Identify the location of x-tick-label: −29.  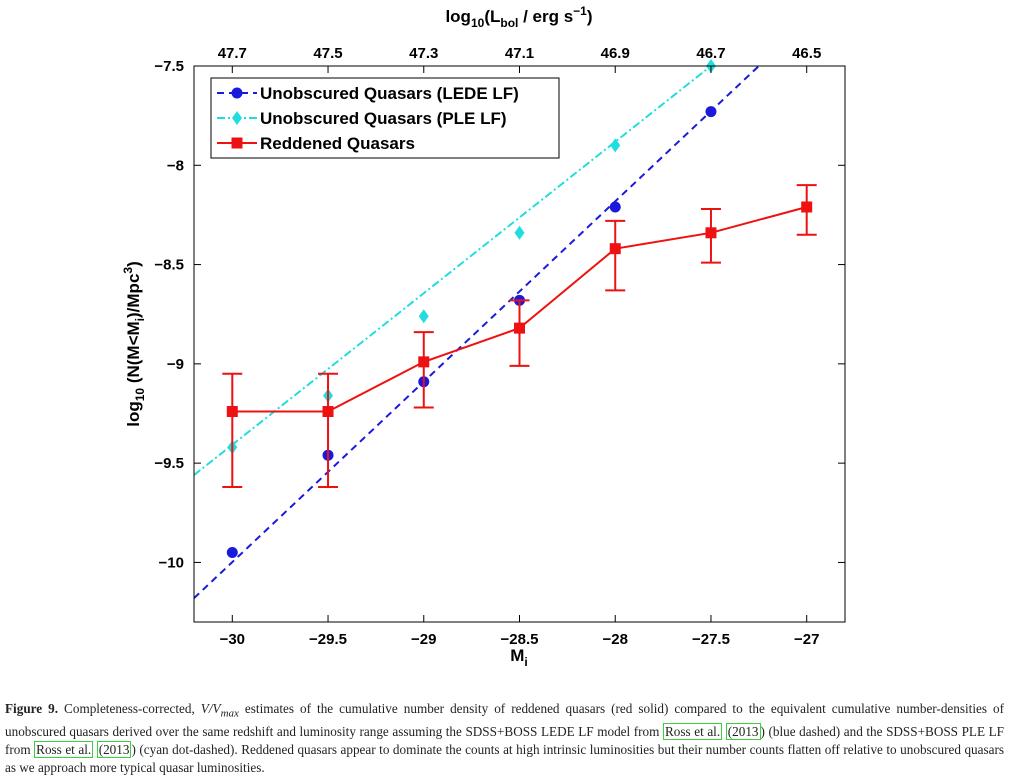
(423, 639).